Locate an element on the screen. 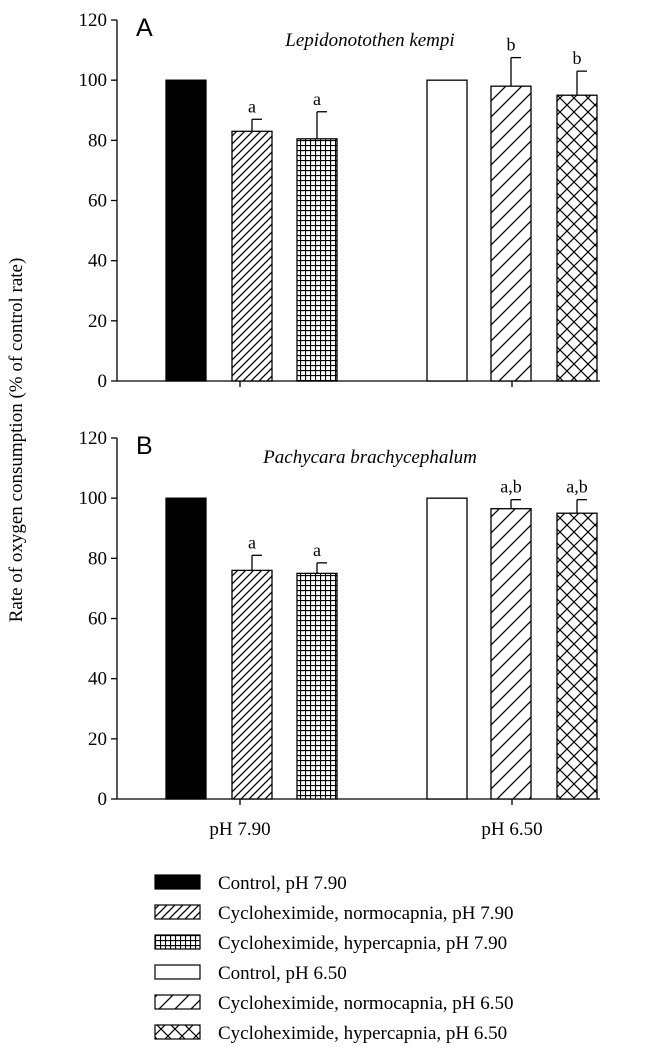 This screenshot has width=645, height=1060. legend-label: Cycloheximide, hypercapnia, pH 6.50 is located at coordinates (362, 1033).